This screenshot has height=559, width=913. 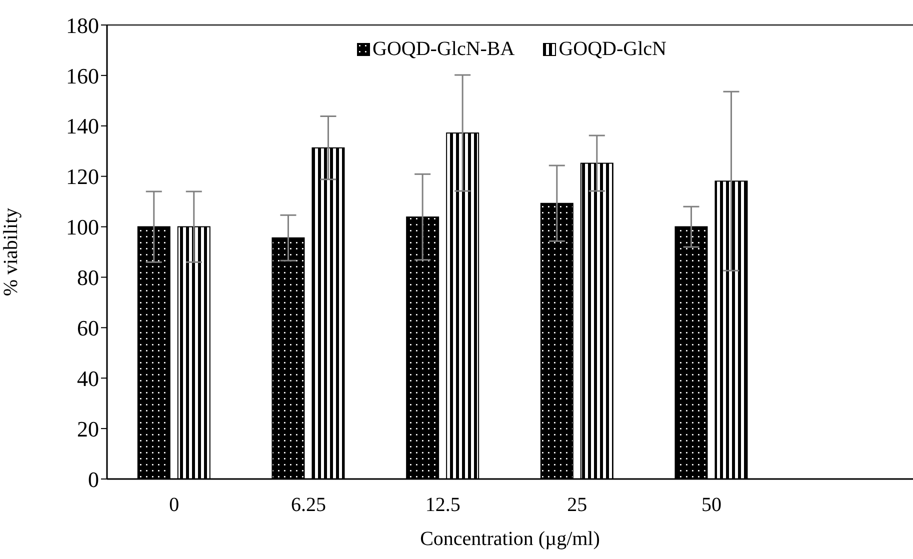 I want to click on y-tick-label: 80, so click(x=88, y=277).